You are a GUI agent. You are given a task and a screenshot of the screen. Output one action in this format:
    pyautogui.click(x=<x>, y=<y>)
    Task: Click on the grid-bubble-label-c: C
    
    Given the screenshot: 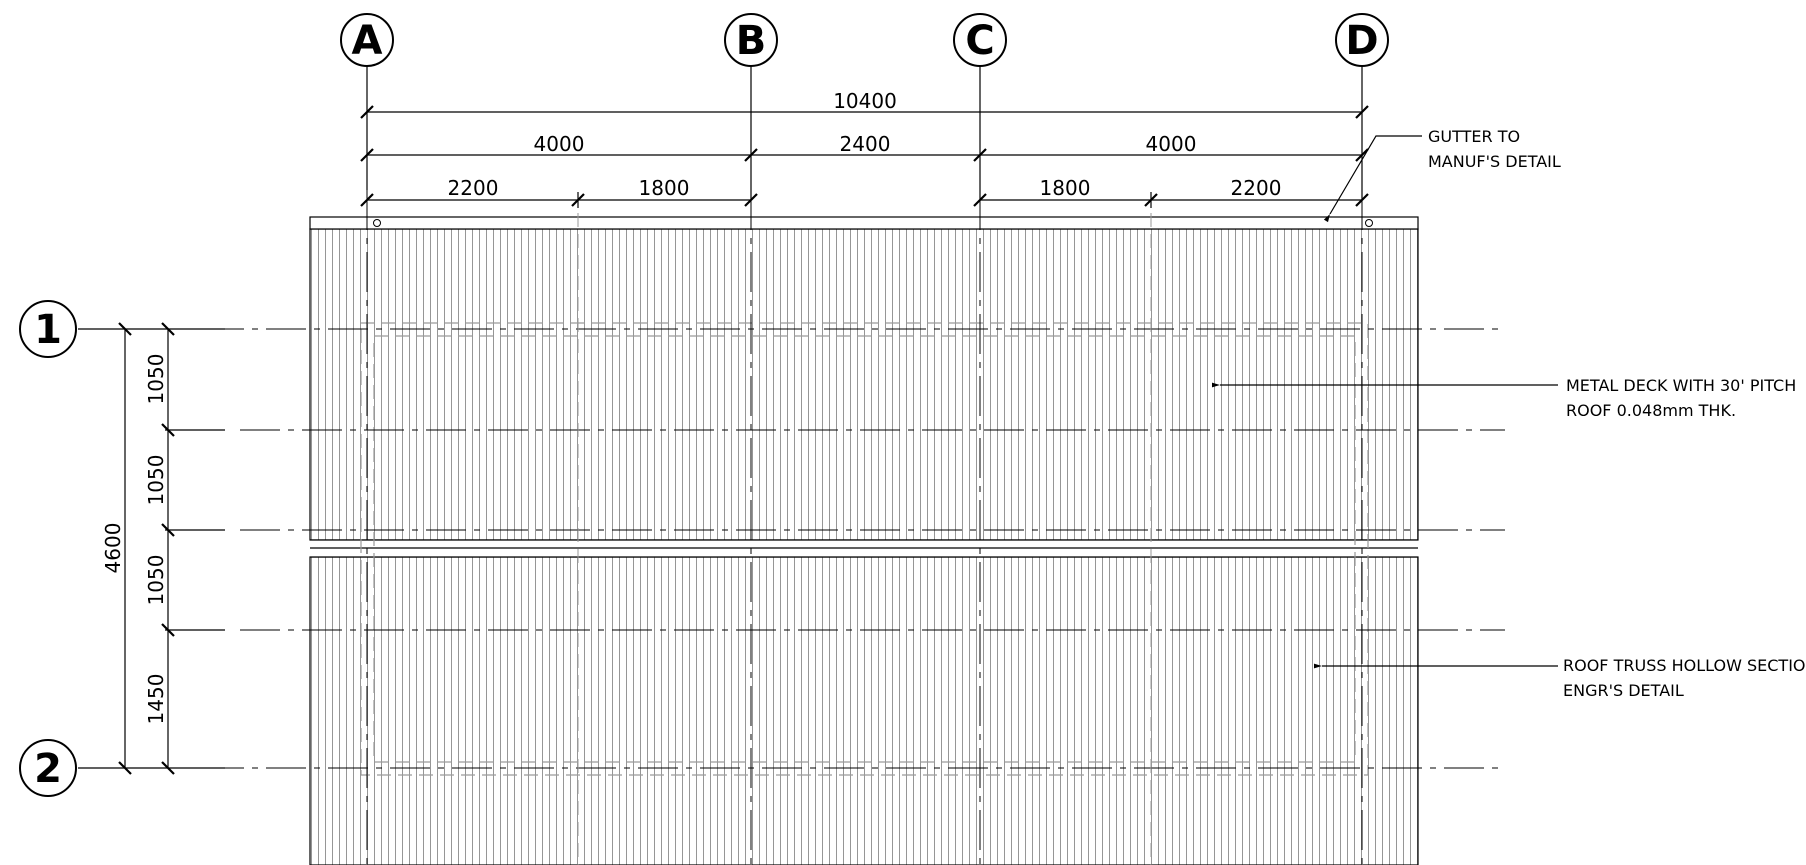 What is the action you would take?
    pyautogui.click(x=979, y=41)
    